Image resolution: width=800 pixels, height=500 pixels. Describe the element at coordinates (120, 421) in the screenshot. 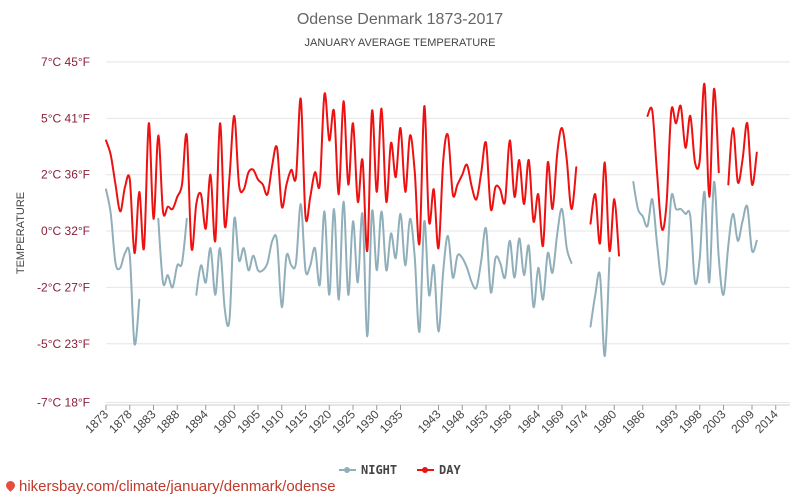

I see `x-tick-label: 1878` at that location.